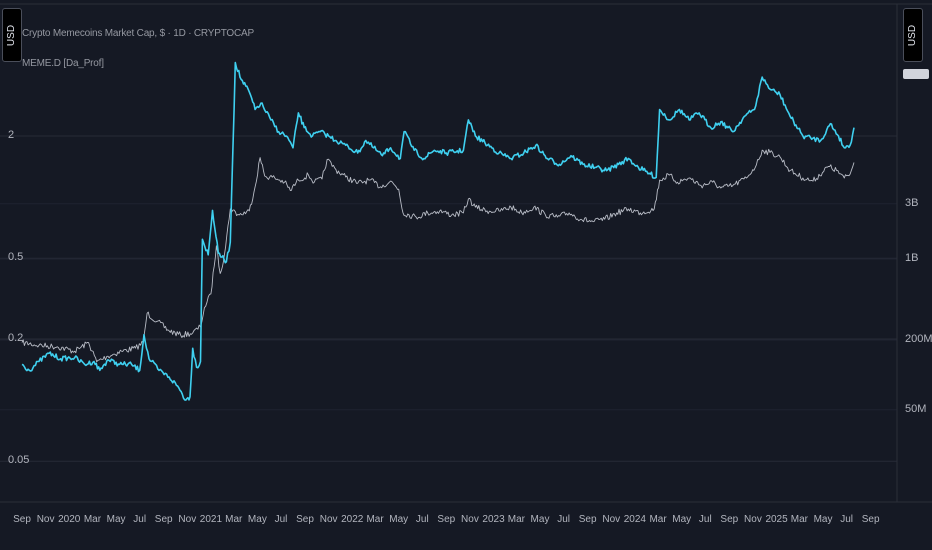 This screenshot has width=932, height=550. Describe the element at coordinates (16, 257) in the screenshot. I see `left-axis-tick-label: 0.5` at that location.